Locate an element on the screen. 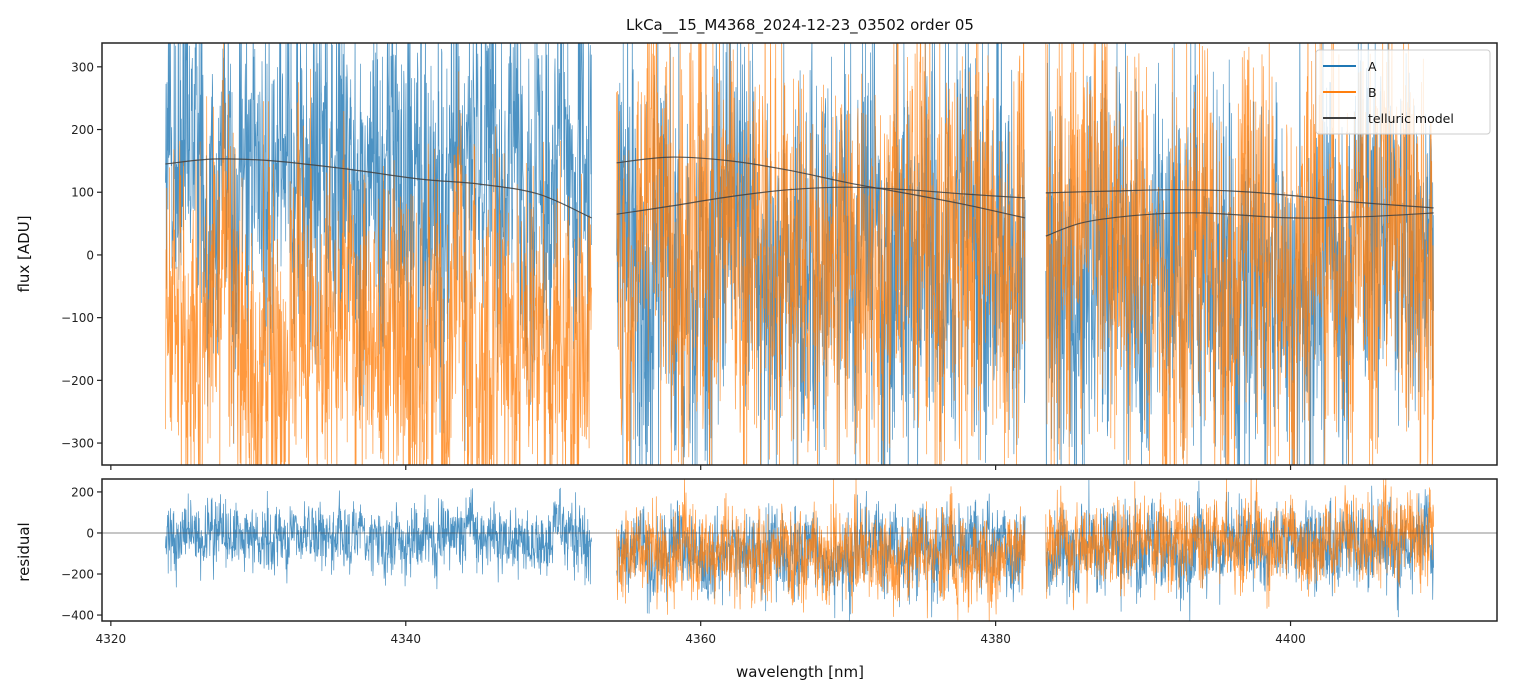 The width and height of the screenshot is (1513, 696). legend-label-b: B is located at coordinates (1372, 92).